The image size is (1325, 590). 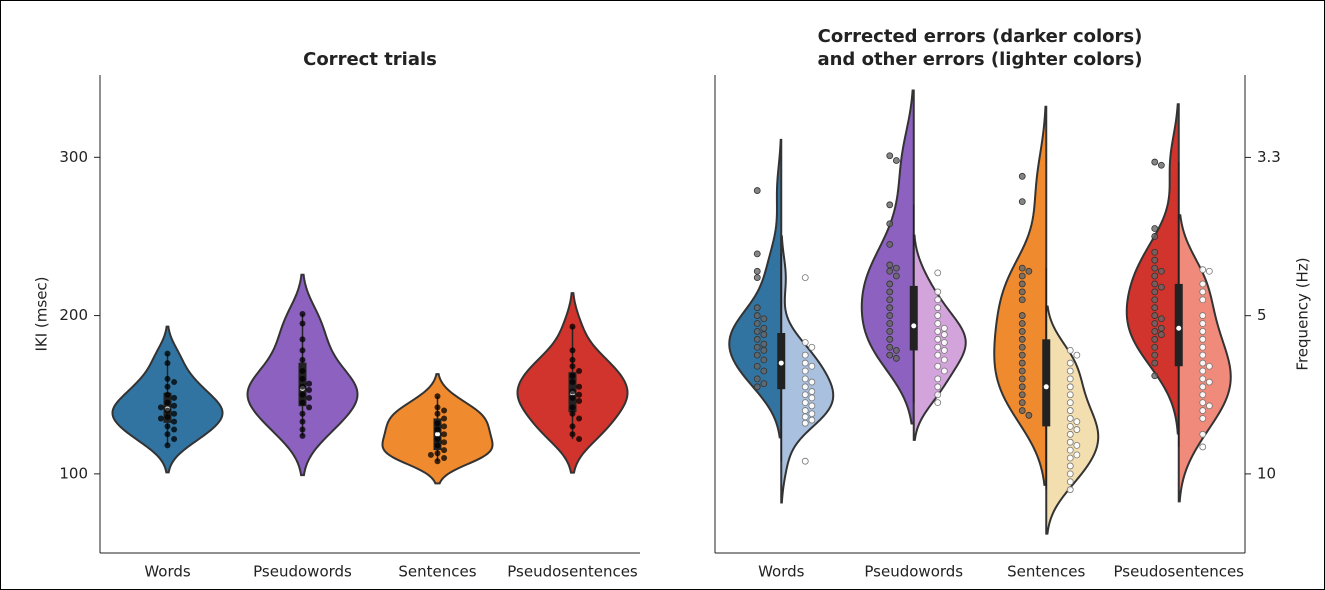 I want to click on violin-half, so click(x=755, y=288).